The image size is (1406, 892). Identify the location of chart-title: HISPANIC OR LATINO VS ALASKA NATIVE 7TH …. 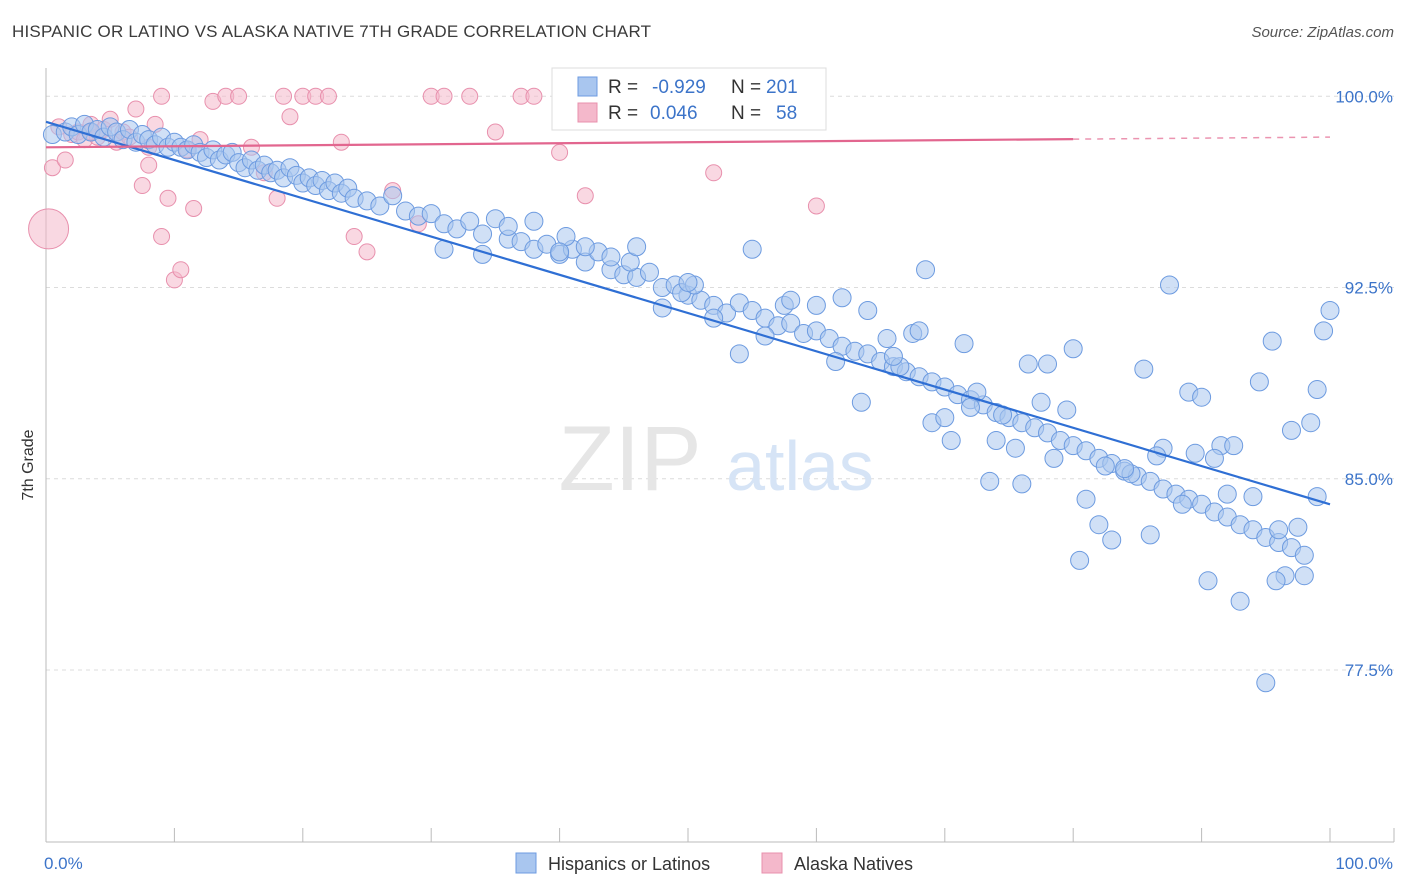
(332, 31).